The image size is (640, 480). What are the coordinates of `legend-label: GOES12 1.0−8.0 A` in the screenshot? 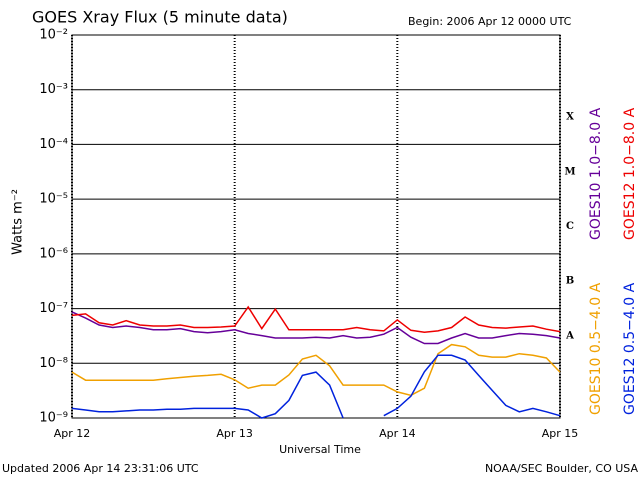 It's located at (630, 173).